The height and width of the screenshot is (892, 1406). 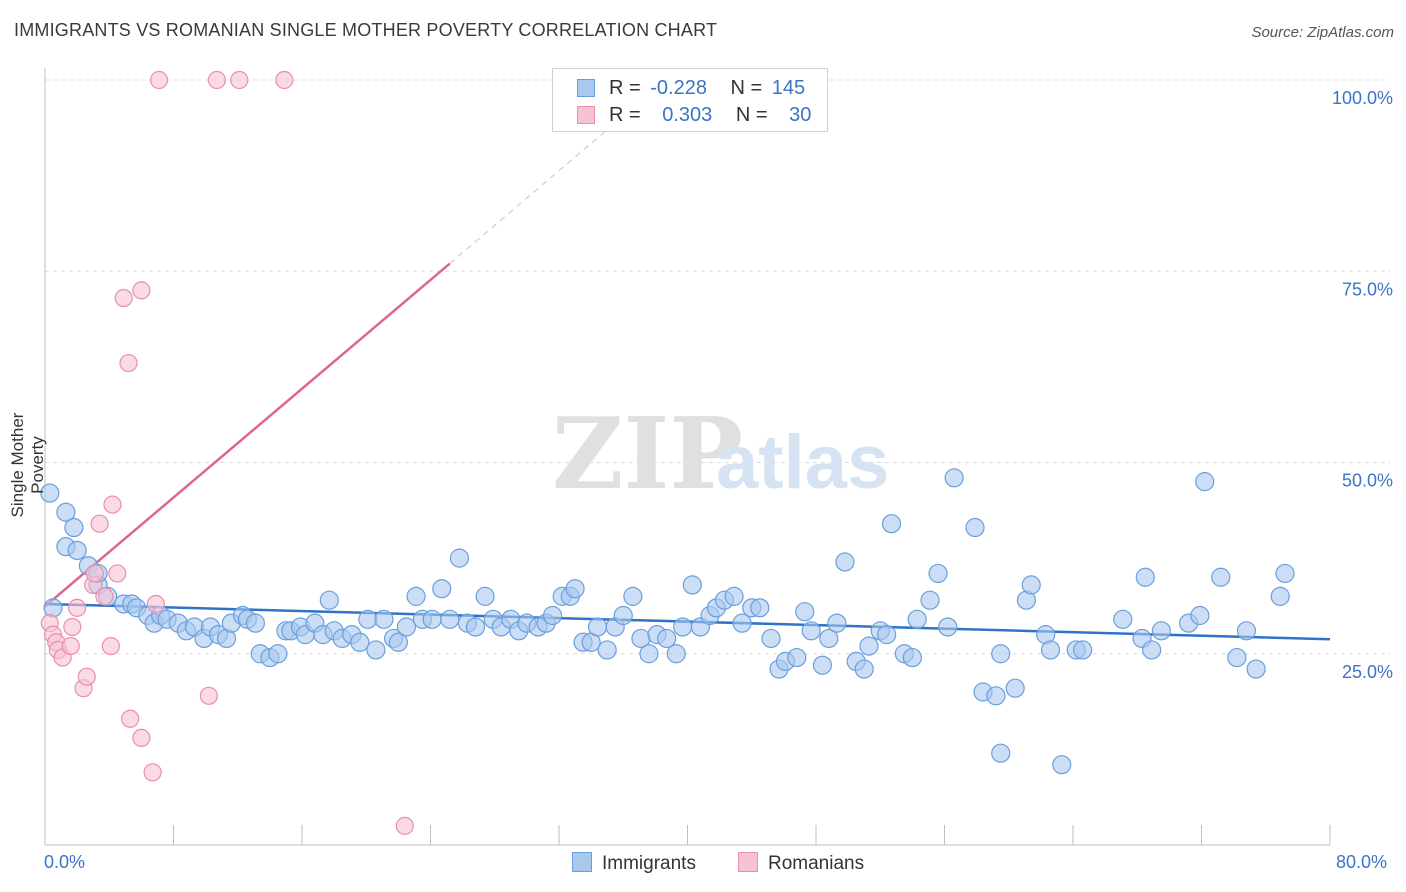 I want to click on bottom-legend-swatch-immigrants, so click(x=582, y=862).